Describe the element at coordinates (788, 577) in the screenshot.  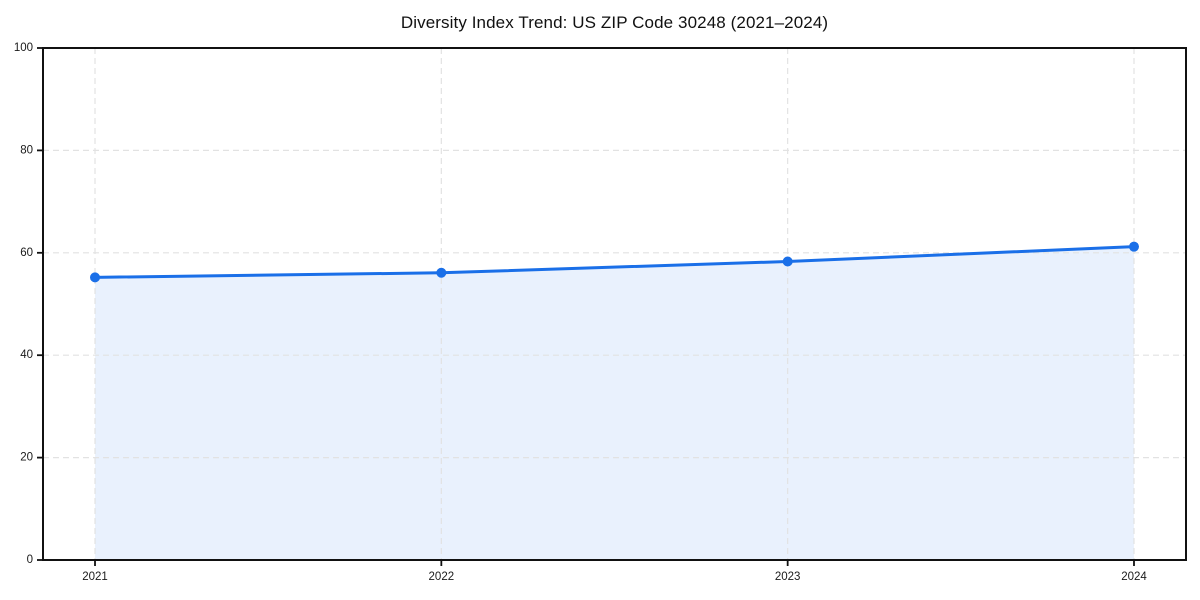
I see `x-axis-tick-label: 2023` at that location.